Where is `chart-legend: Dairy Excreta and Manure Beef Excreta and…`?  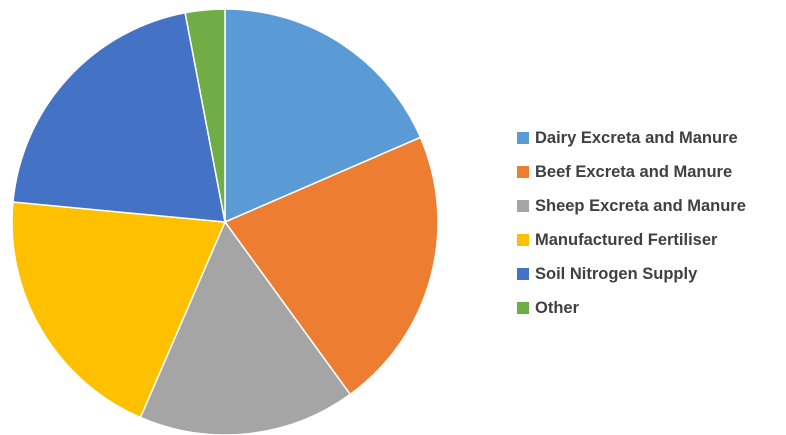
chart-legend: Dairy Excreta and Manure Beef Excreta and… is located at coordinates (631, 223).